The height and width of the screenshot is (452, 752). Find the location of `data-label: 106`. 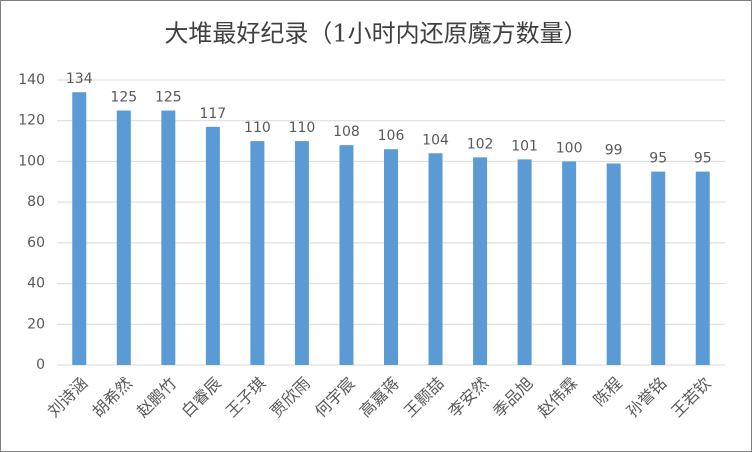

data-label: 106 is located at coordinates (391, 136).